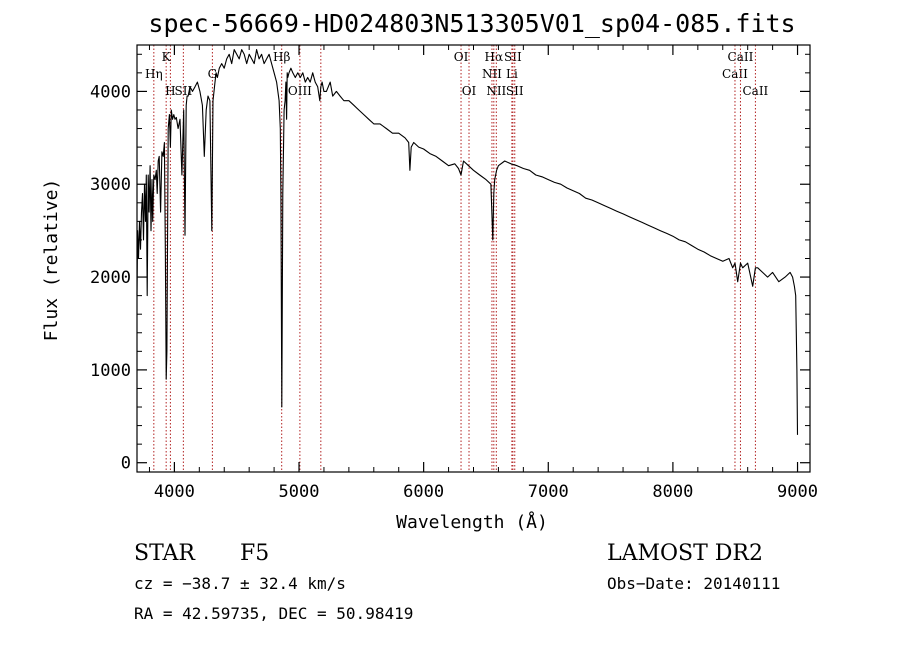 Image resolution: width=900 pixels, height=649 pixels. What do you see at coordinates (512, 74) in the screenshot?
I see `spectral-line-label: Li` at bounding box center [512, 74].